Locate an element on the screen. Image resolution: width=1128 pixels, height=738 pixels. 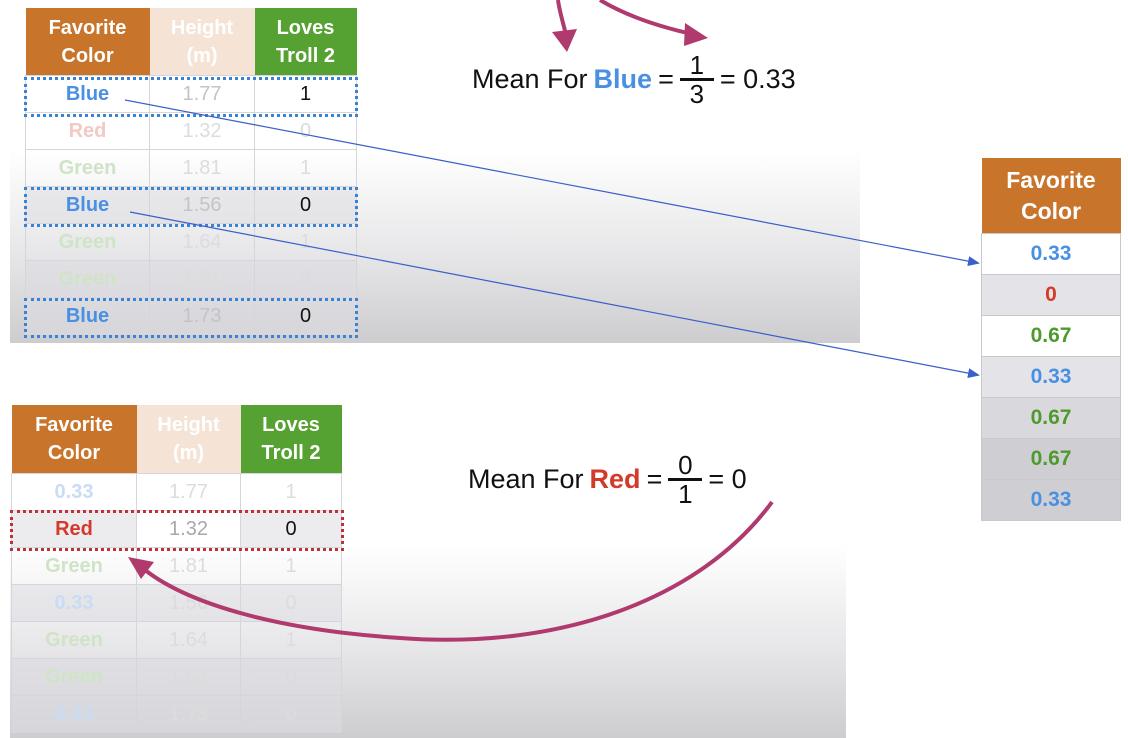
table-row: 0.33 1.73 0 is located at coordinates (176, 714).